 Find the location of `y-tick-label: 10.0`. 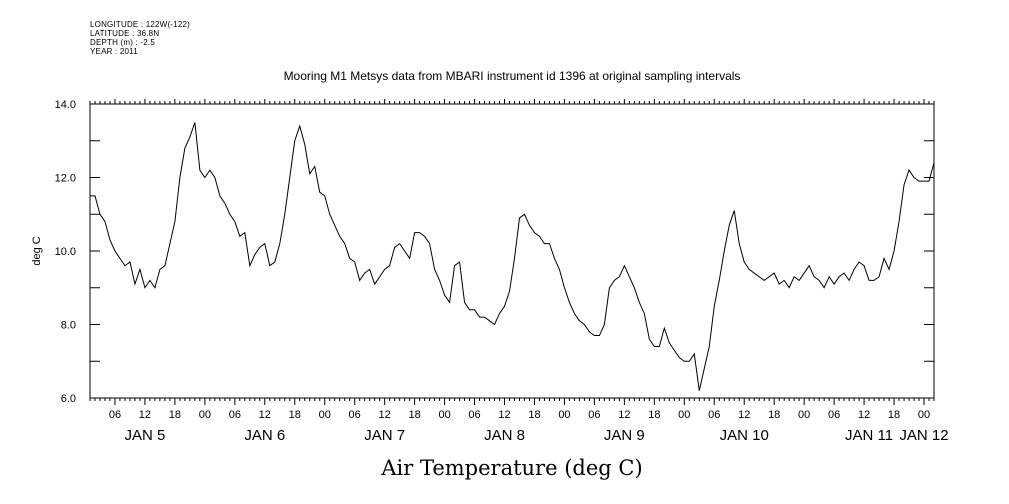

y-tick-label: 10.0 is located at coordinates (65, 252).